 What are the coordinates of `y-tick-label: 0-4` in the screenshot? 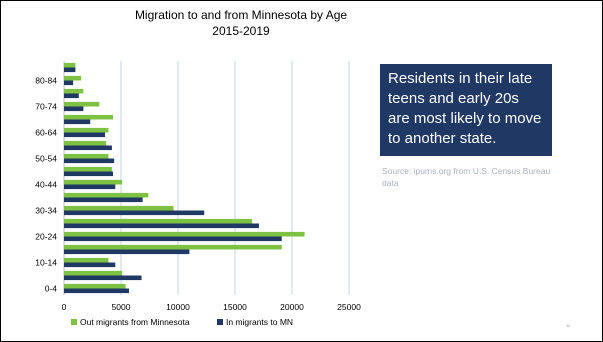 It's located at (51, 289).